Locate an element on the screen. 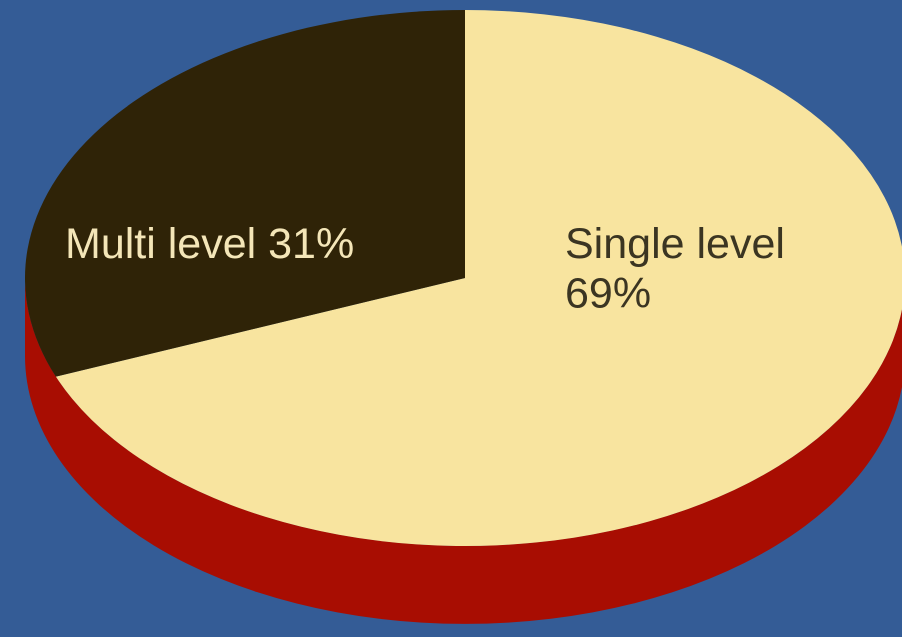  slice-label-multi-level-line1: Multi level 31% is located at coordinates (209, 244).